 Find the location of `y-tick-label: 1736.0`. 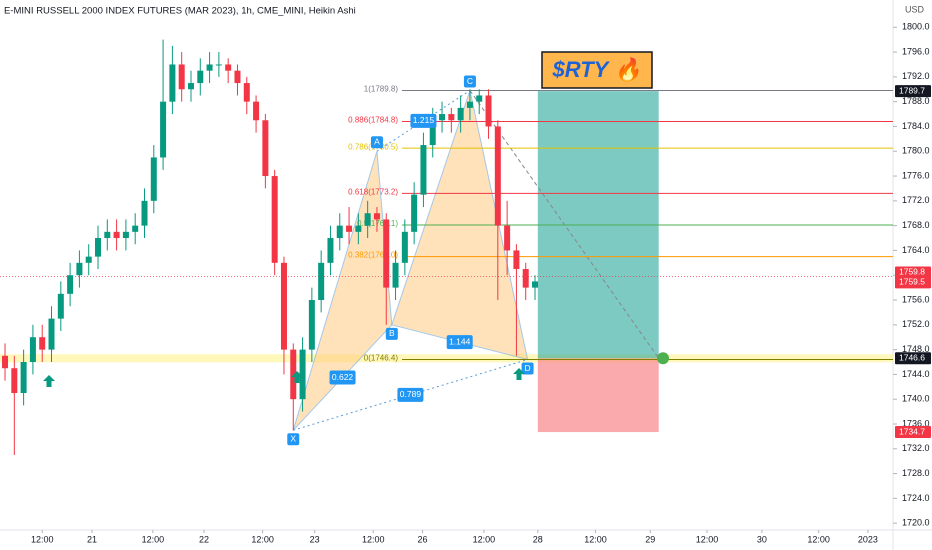

y-tick-label: 1736.0 is located at coordinates (916, 423).